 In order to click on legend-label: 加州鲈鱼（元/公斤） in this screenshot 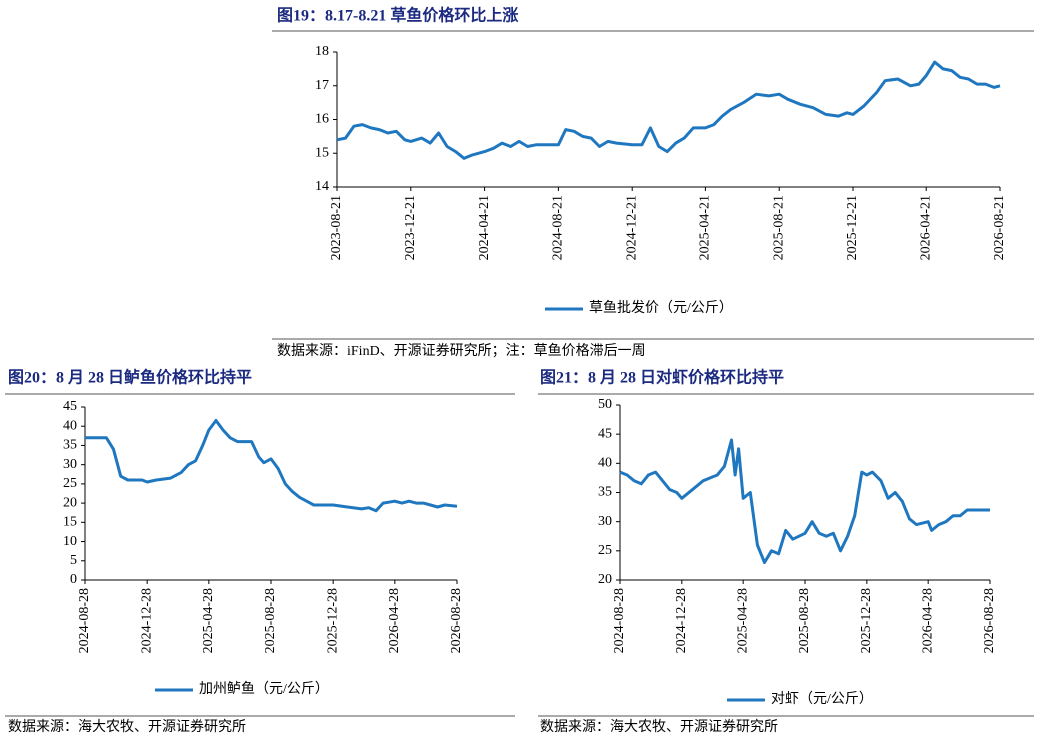, I will do `click(264, 688)`.